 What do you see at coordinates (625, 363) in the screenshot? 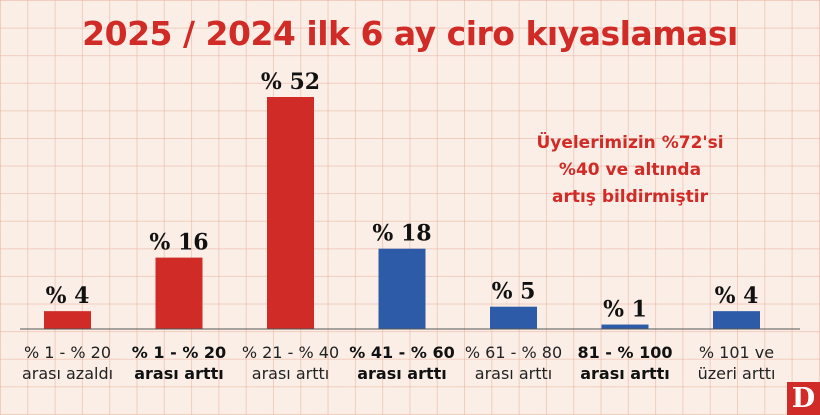
I see `category-label: 81 - % 100 arası arttı` at bounding box center [625, 363].